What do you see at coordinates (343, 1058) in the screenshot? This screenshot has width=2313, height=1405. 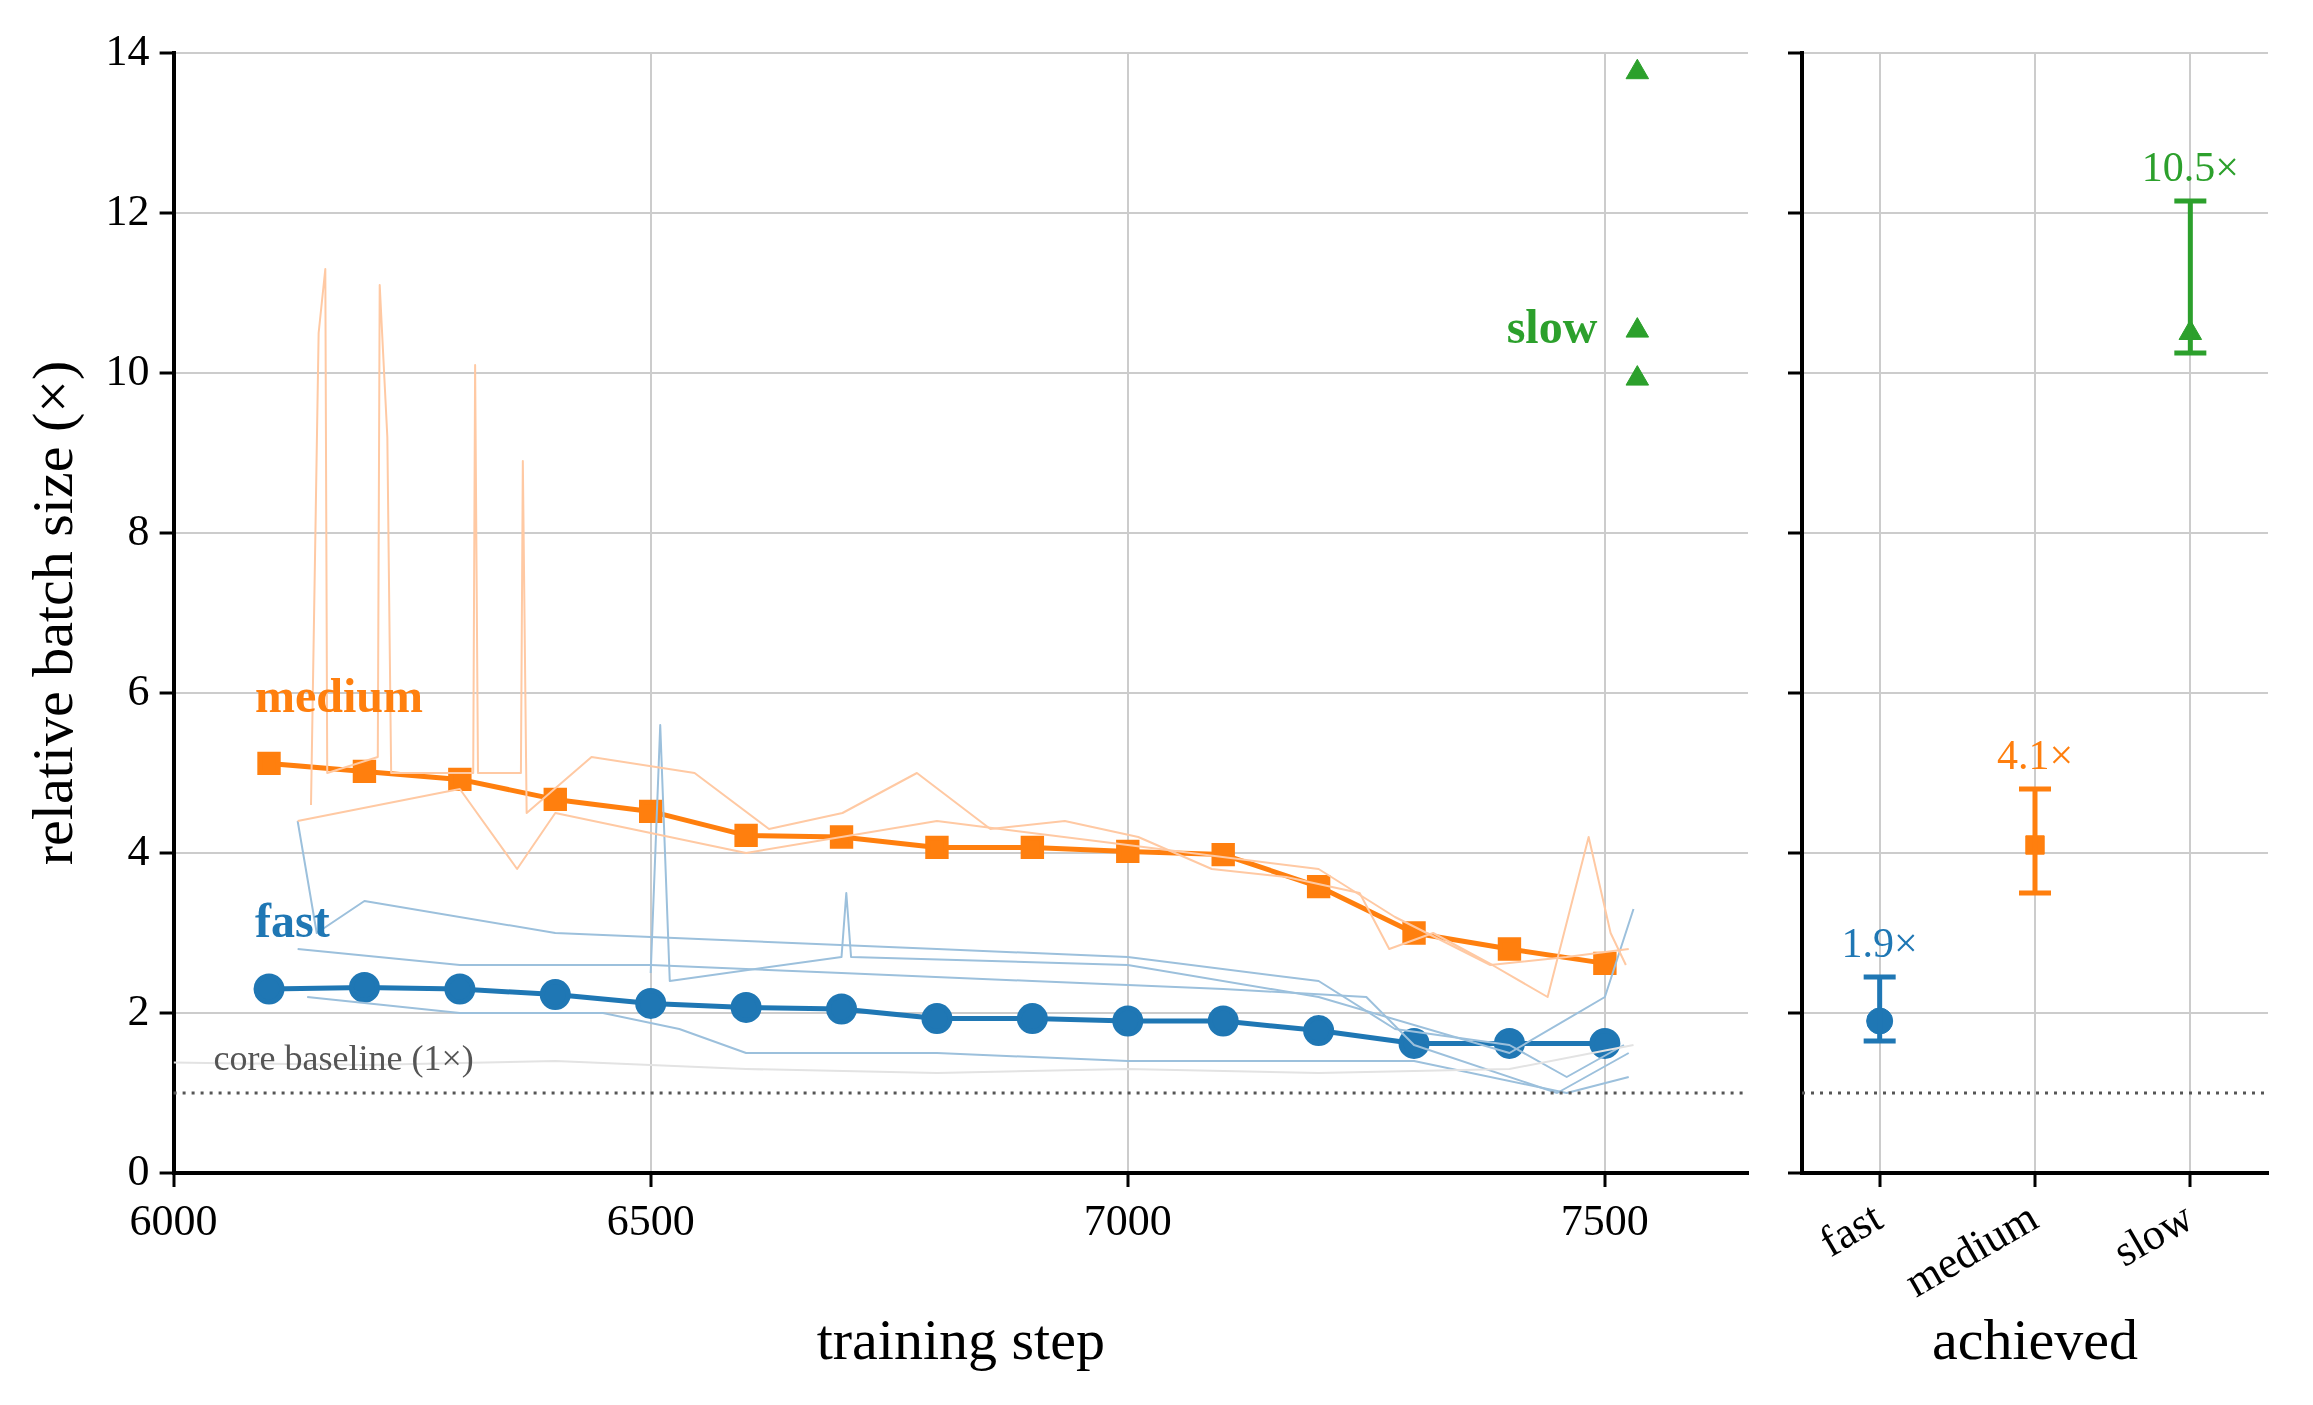 I see `ref-line-label: core baseline (1×)` at bounding box center [343, 1058].